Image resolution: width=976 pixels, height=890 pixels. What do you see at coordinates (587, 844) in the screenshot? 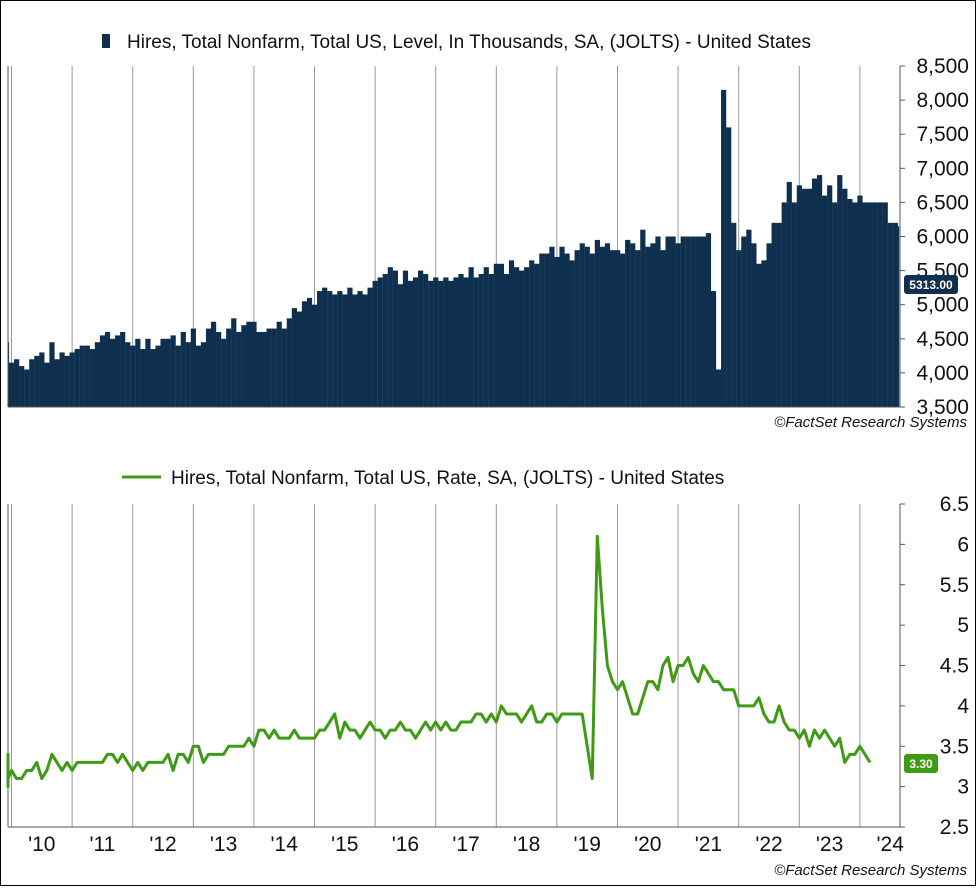
I see `x-tick-label: '19` at bounding box center [587, 844].